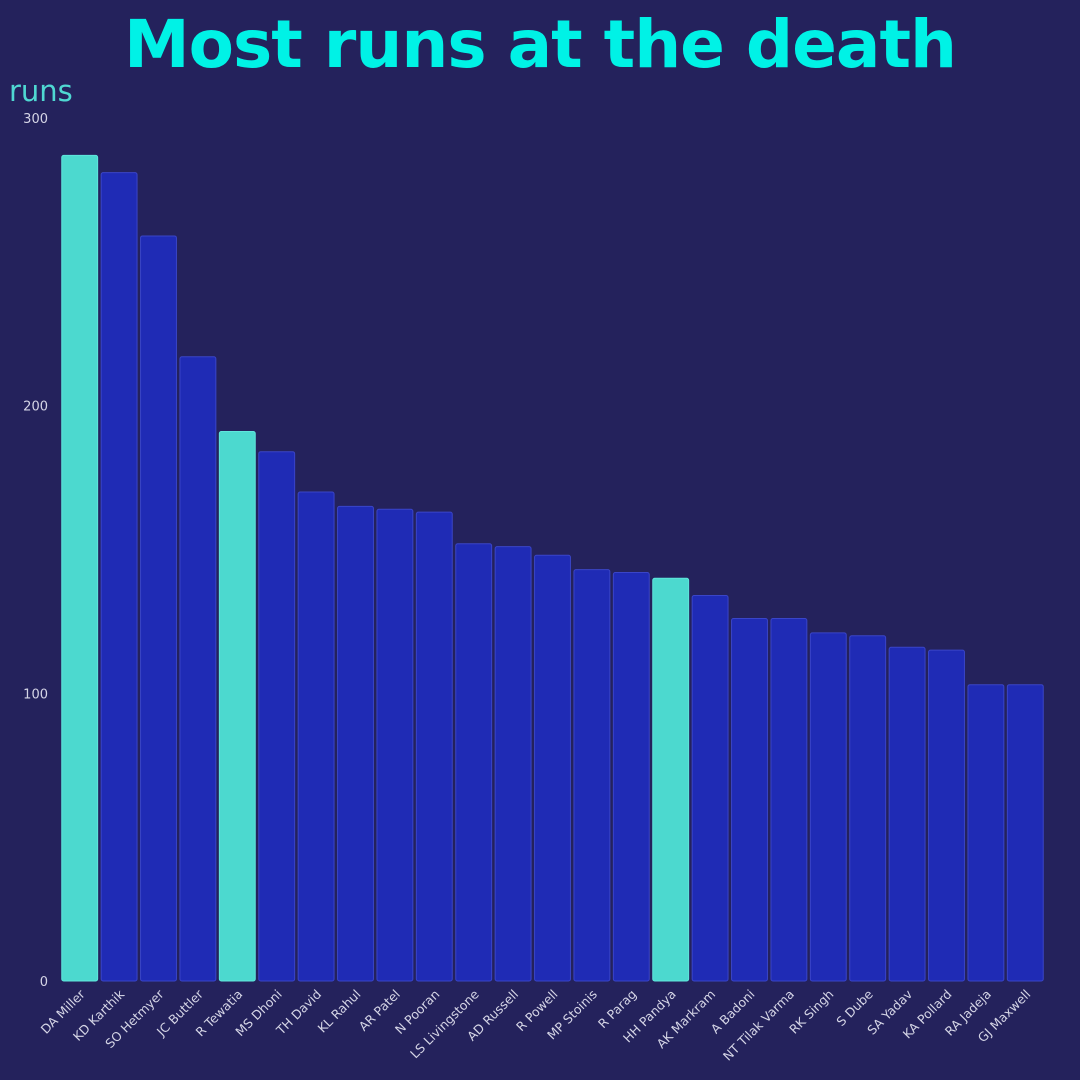  I want to click on bar-rk-singh, so click(828, 807).